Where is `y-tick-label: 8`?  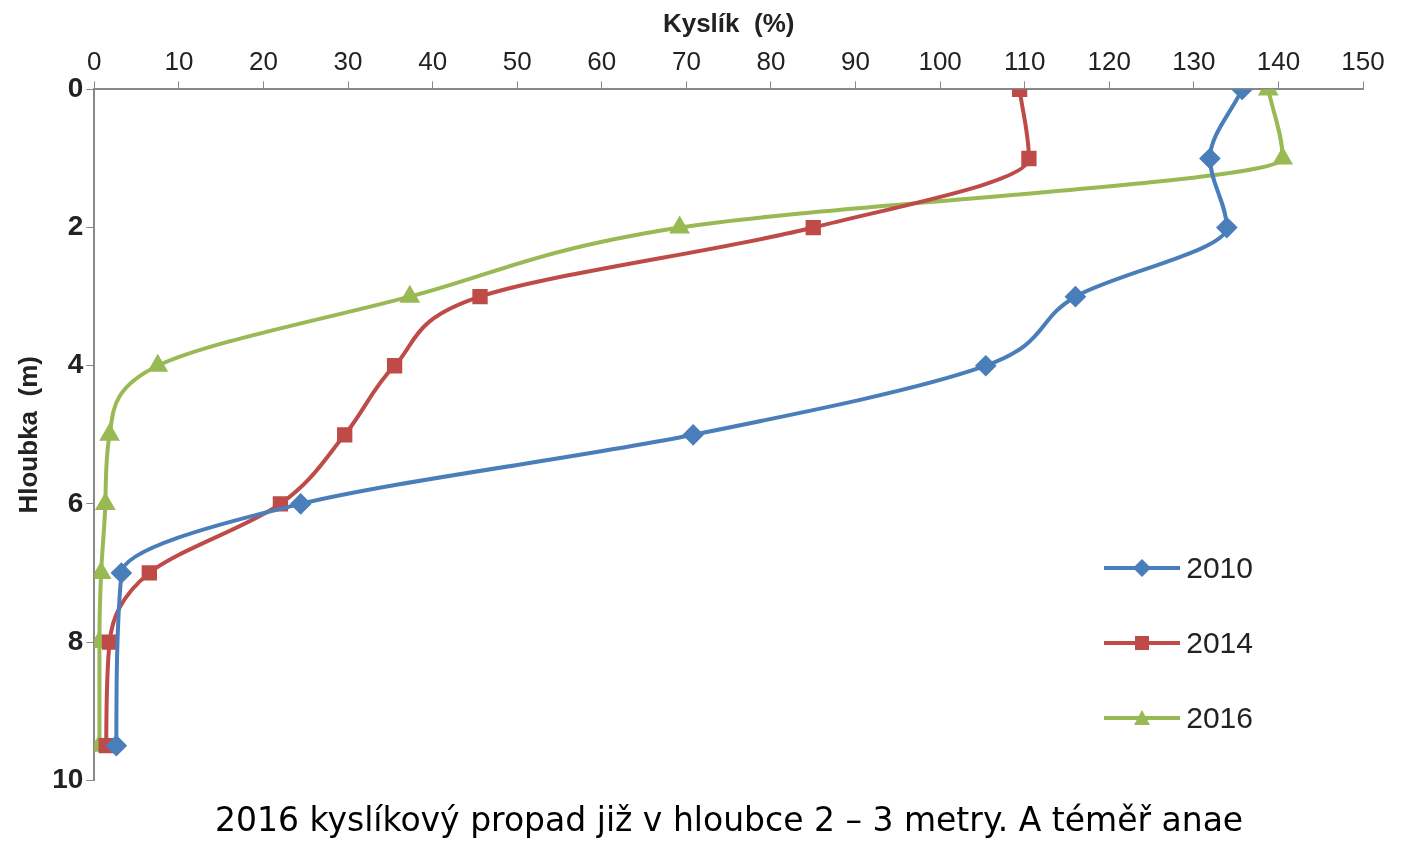
y-tick-label: 8 is located at coordinates (75, 640).